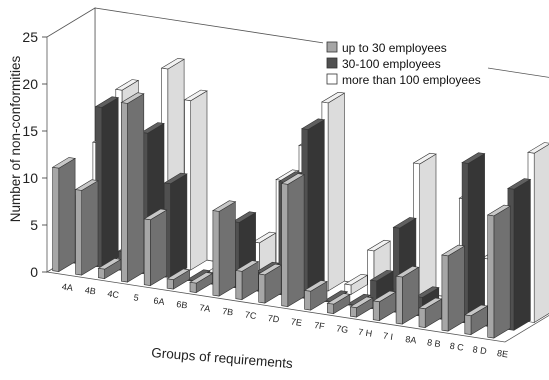 The width and height of the screenshot is (549, 380). Describe the element at coordinates (205, 308) in the screenshot. I see `x-tick-label: 7A` at that location.